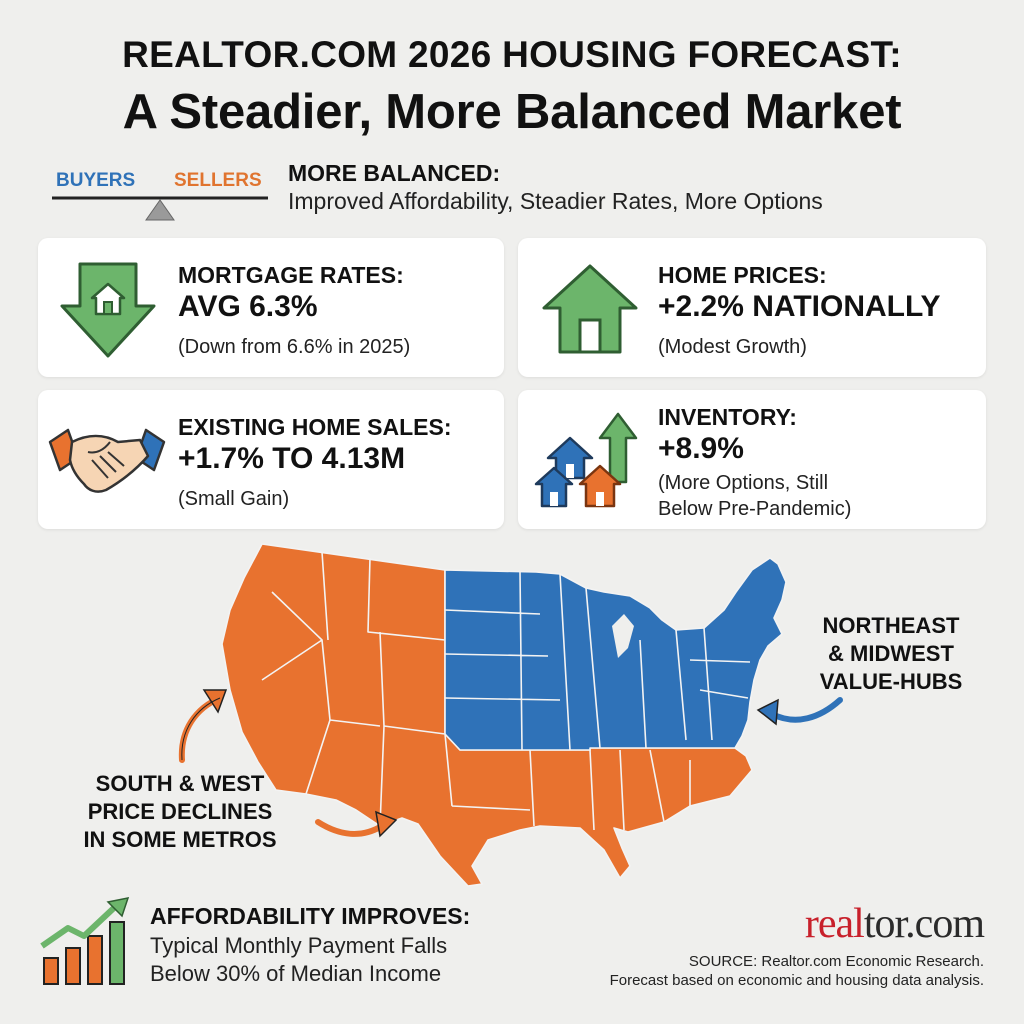 The width and height of the screenshot is (1024, 1024). Describe the element at coordinates (310, 916) in the screenshot. I see `affordability-heading: AFFORDABILITY IMPROVES:` at that location.